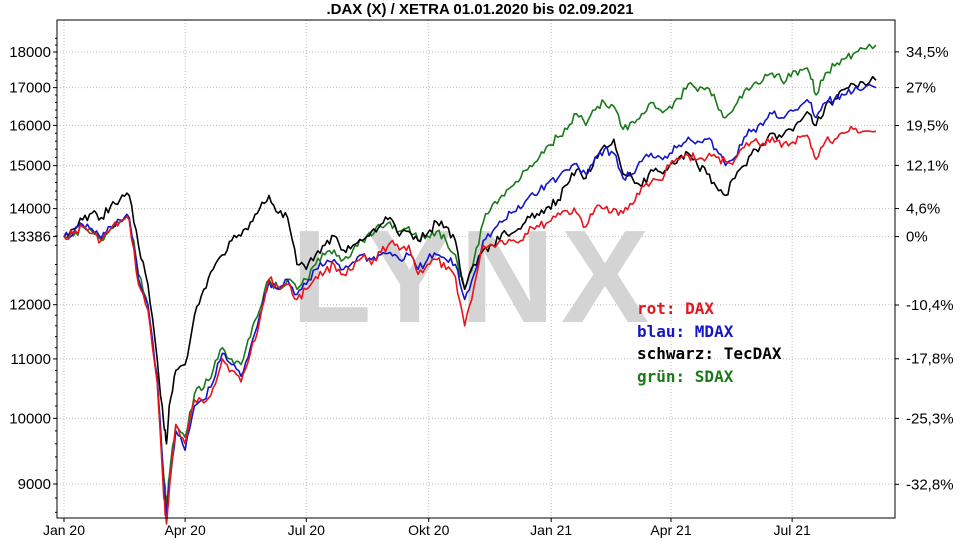 The image size is (960, 540). I want to click on y-tick-label-right: 4,6%, so click(923, 209).